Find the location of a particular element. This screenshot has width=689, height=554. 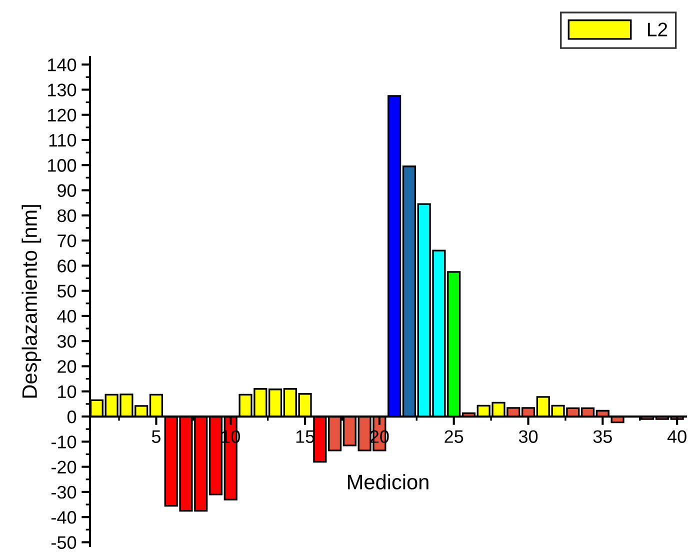

y-tick-label: 0 is located at coordinates (71, 417).